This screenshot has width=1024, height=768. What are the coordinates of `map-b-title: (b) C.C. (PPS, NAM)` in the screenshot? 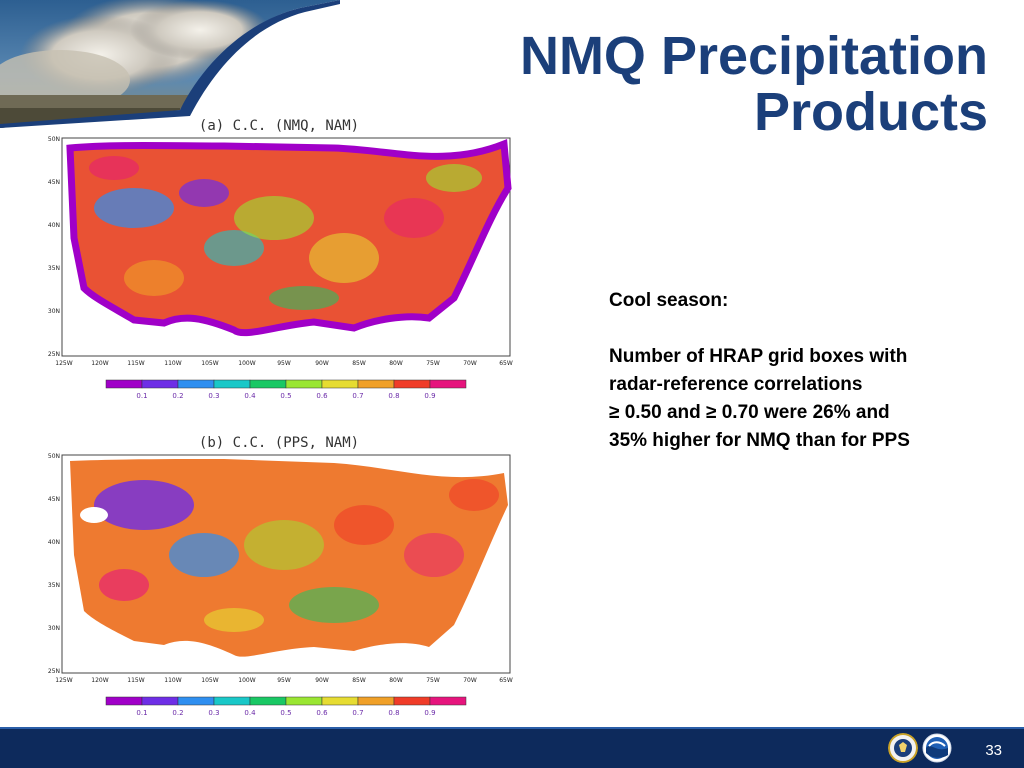 It's located at (279, 443).